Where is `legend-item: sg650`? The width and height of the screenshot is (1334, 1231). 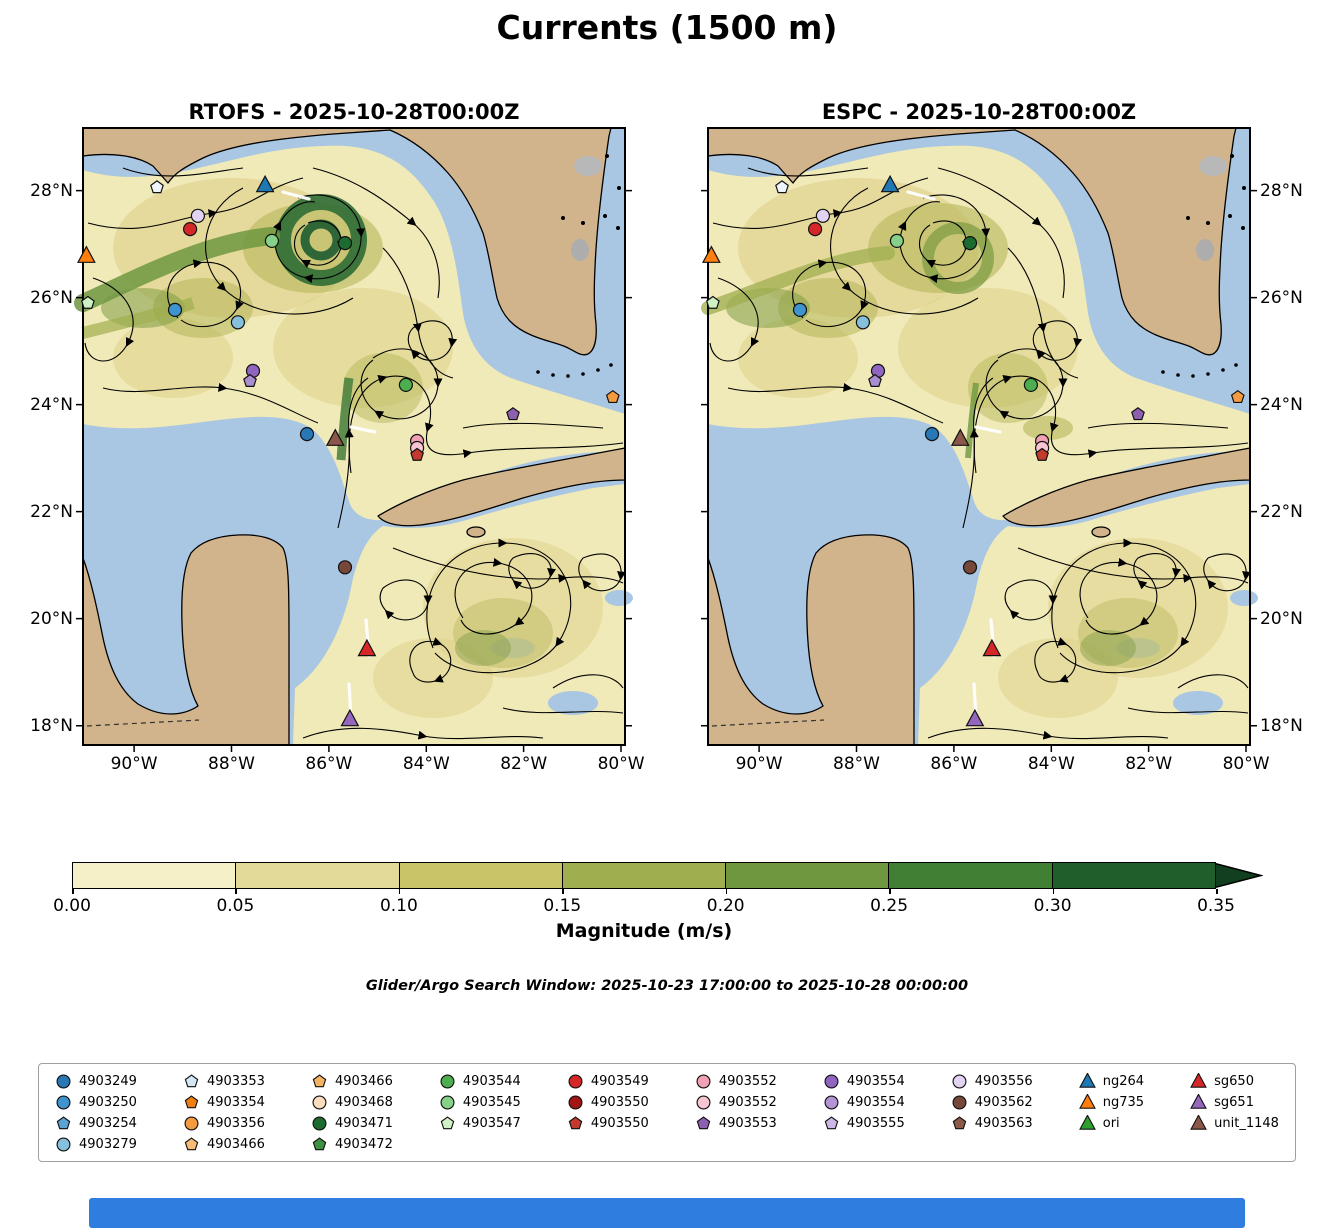 legend-item: sg650 is located at coordinates (1234, 1081).